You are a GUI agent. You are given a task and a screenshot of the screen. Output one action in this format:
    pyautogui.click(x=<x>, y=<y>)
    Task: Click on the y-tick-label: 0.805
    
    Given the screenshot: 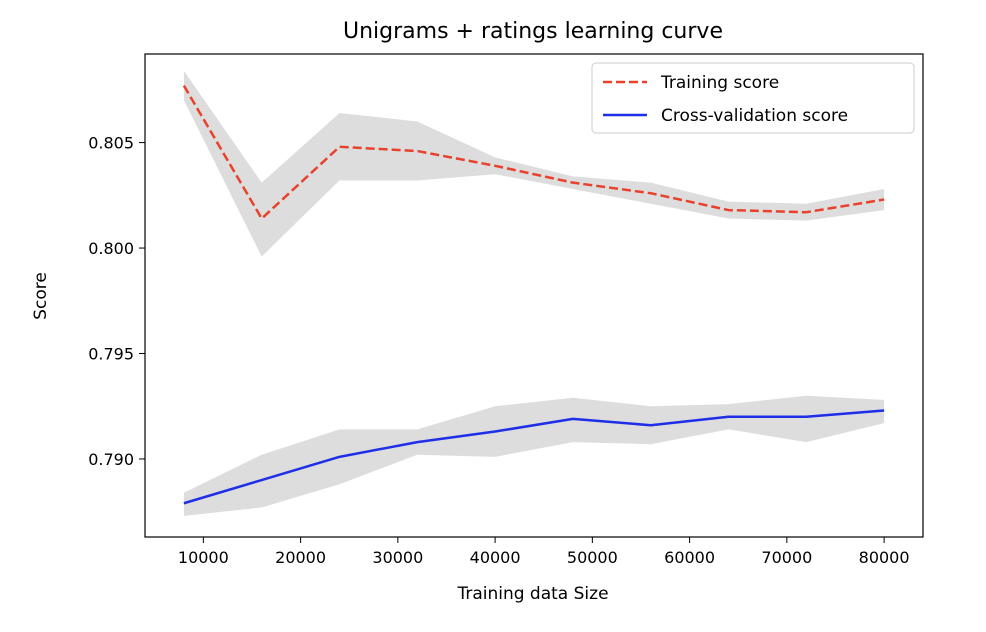 What is the action you would take?
    pyautogui.click(x=111, y=143)
    